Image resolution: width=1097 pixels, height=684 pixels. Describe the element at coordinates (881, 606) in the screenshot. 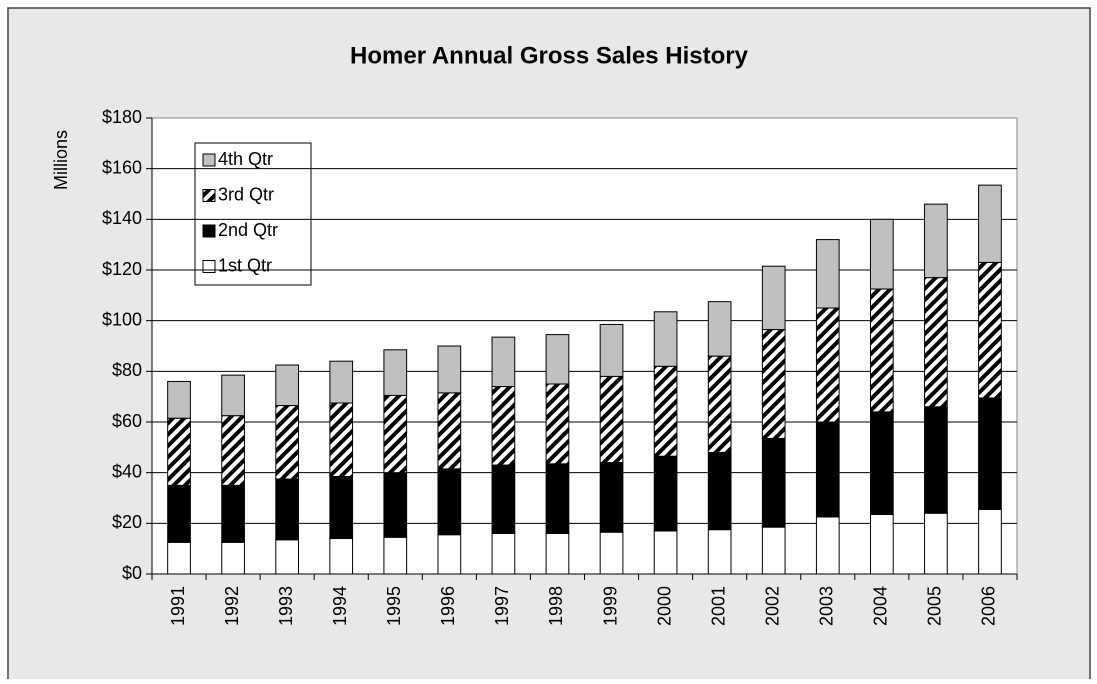

I see `x-tick-label: 2004` at that location.